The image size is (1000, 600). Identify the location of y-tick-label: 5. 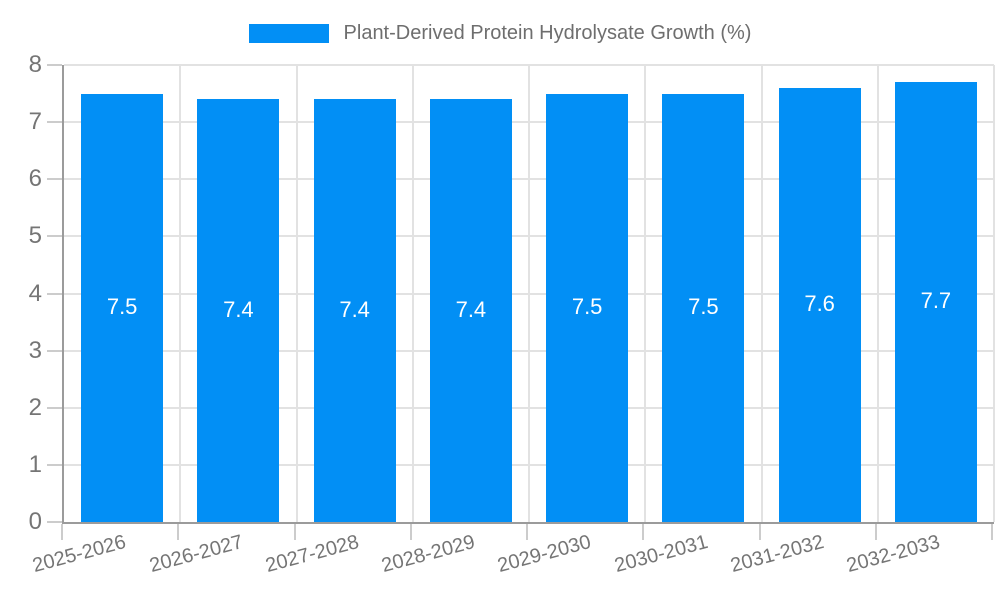
(35, 236).